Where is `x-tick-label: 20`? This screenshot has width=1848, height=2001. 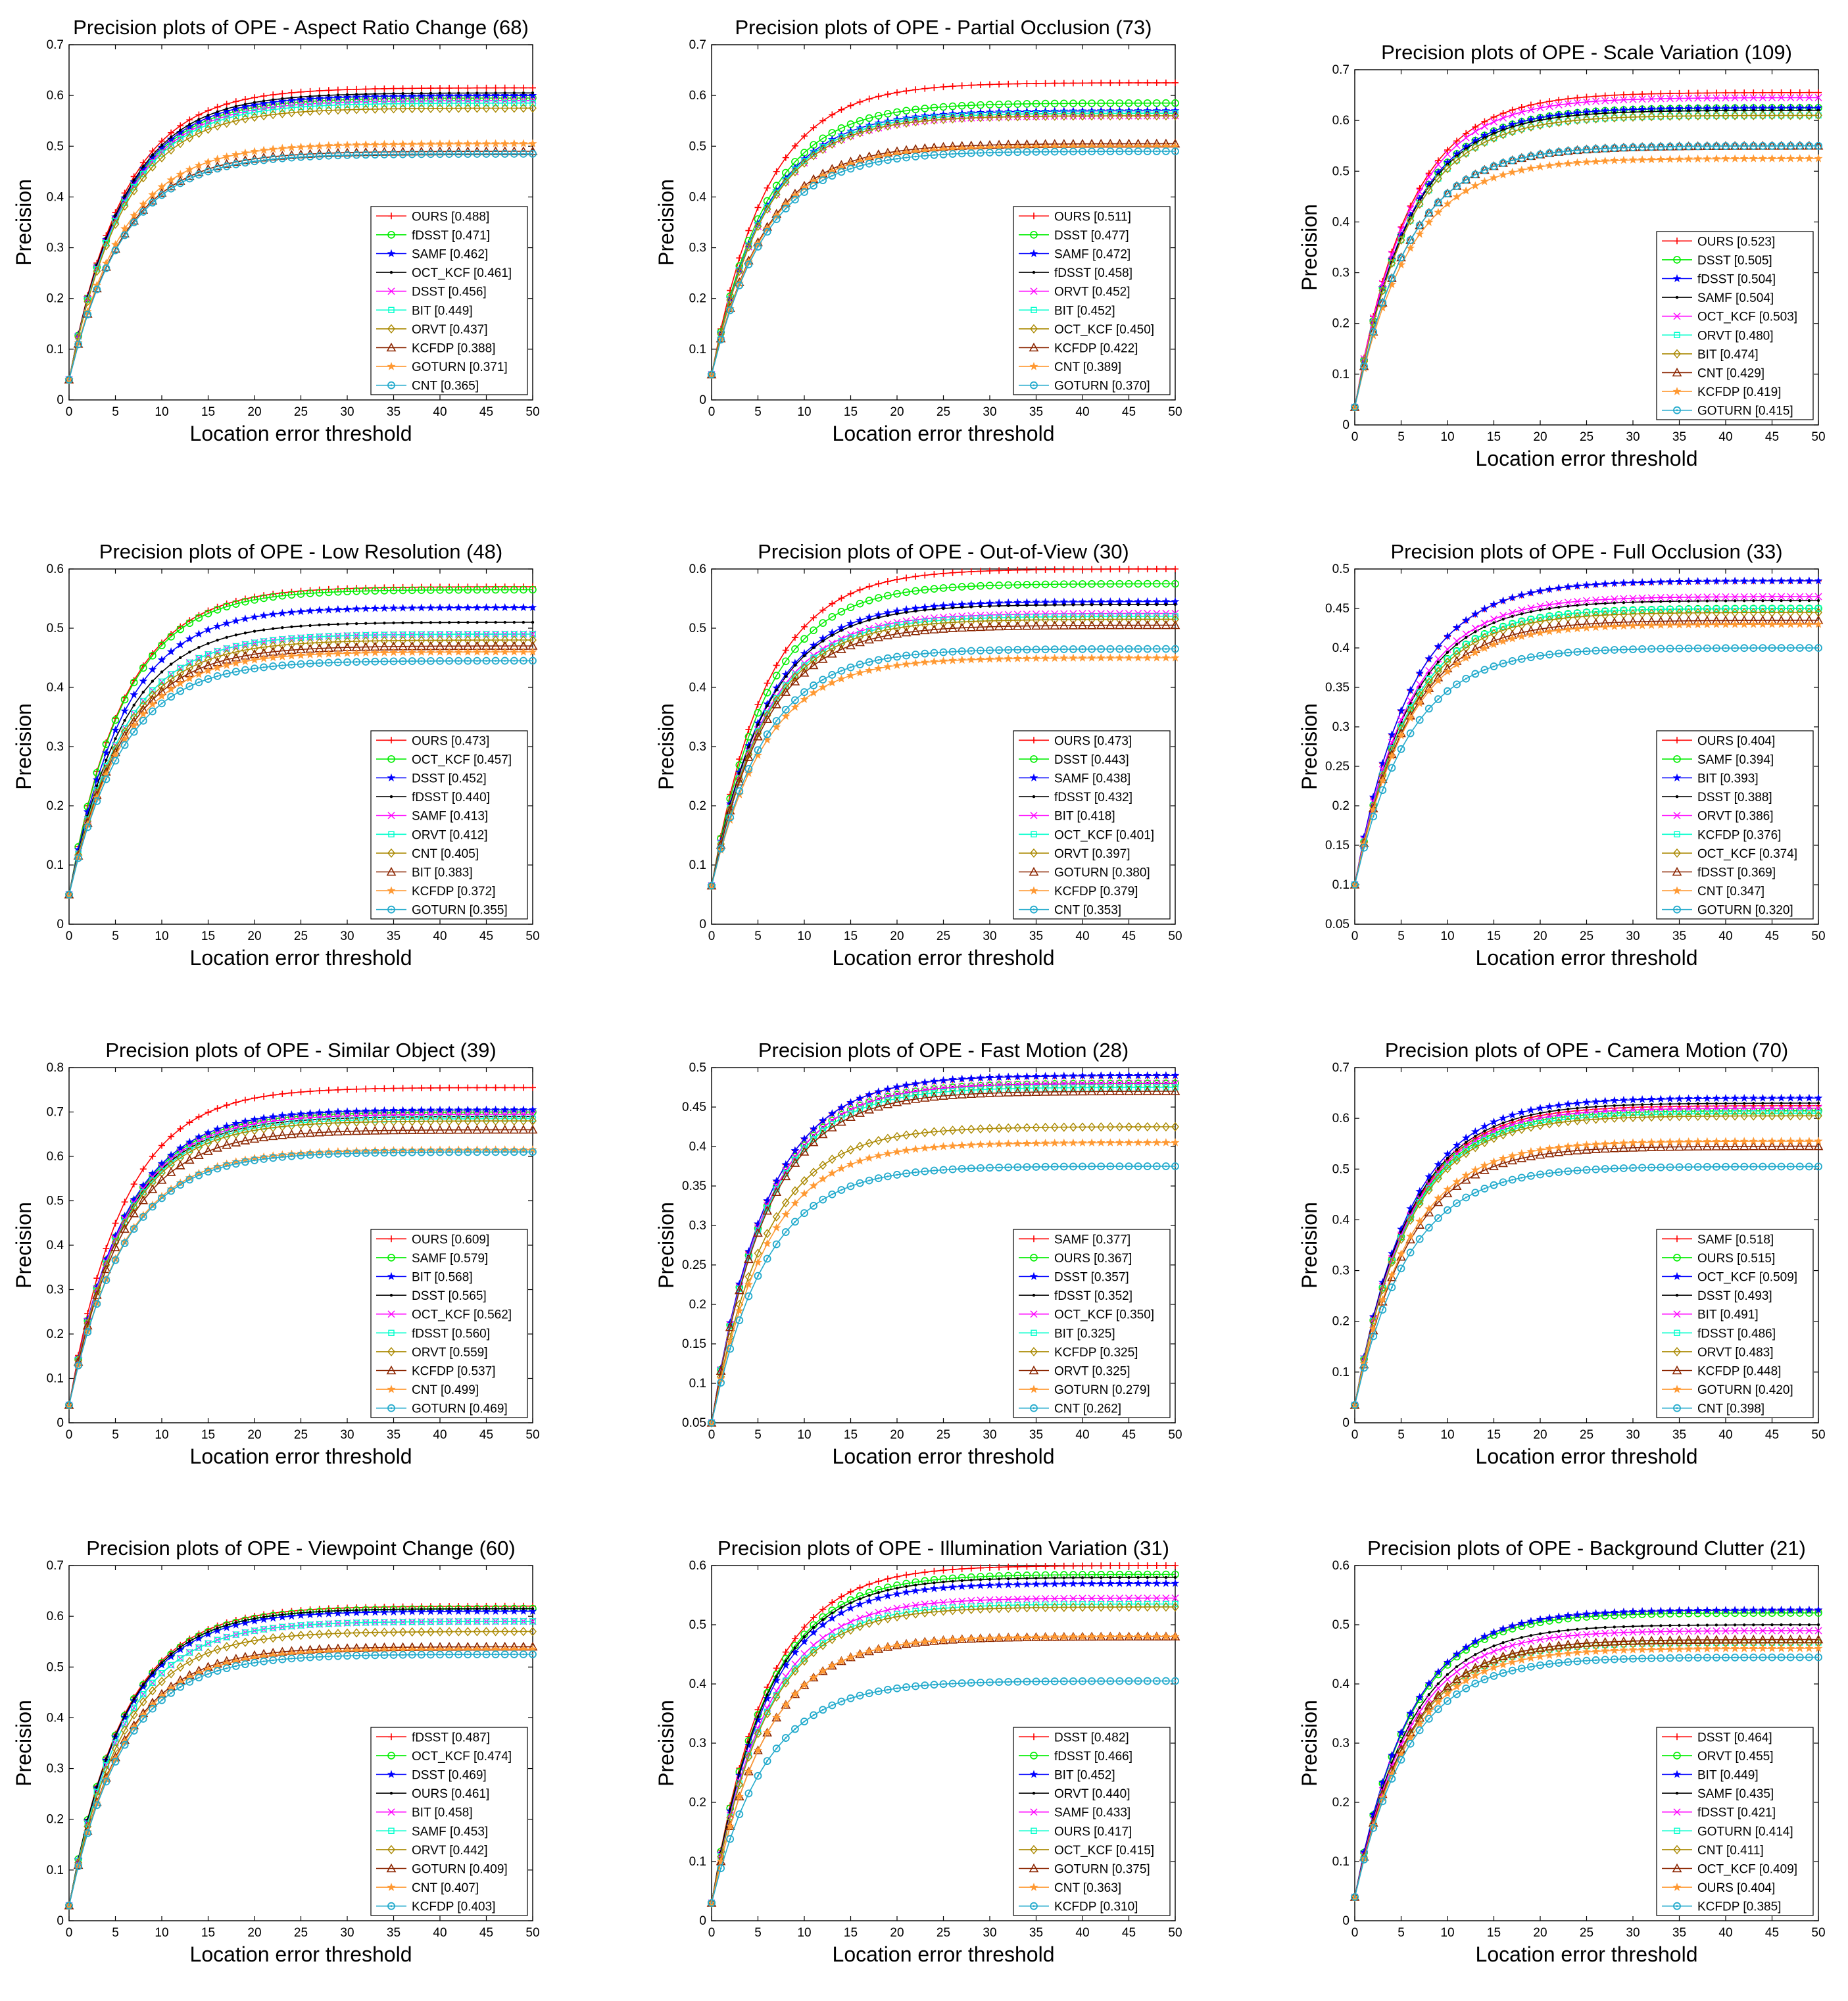
x-tick-label: 20 is located at coordinates (897, 1435).